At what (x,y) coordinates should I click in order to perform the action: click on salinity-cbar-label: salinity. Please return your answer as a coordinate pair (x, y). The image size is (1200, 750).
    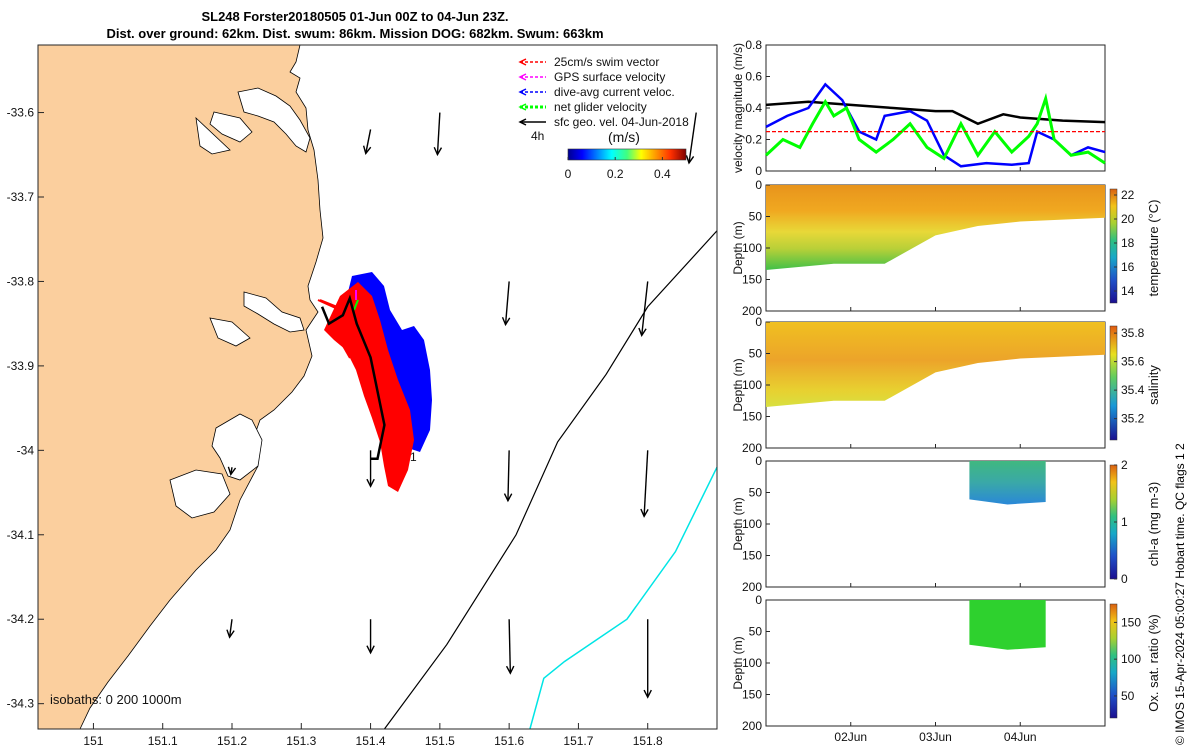
    Looking at the image, I should click on (1153, 385).